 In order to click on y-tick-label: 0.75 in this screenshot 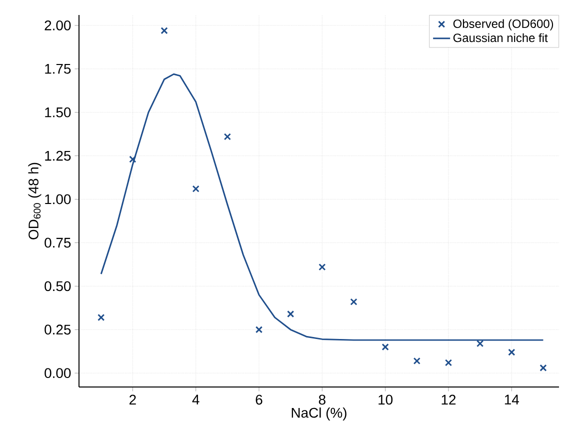, I will do `click(57, 243)`.